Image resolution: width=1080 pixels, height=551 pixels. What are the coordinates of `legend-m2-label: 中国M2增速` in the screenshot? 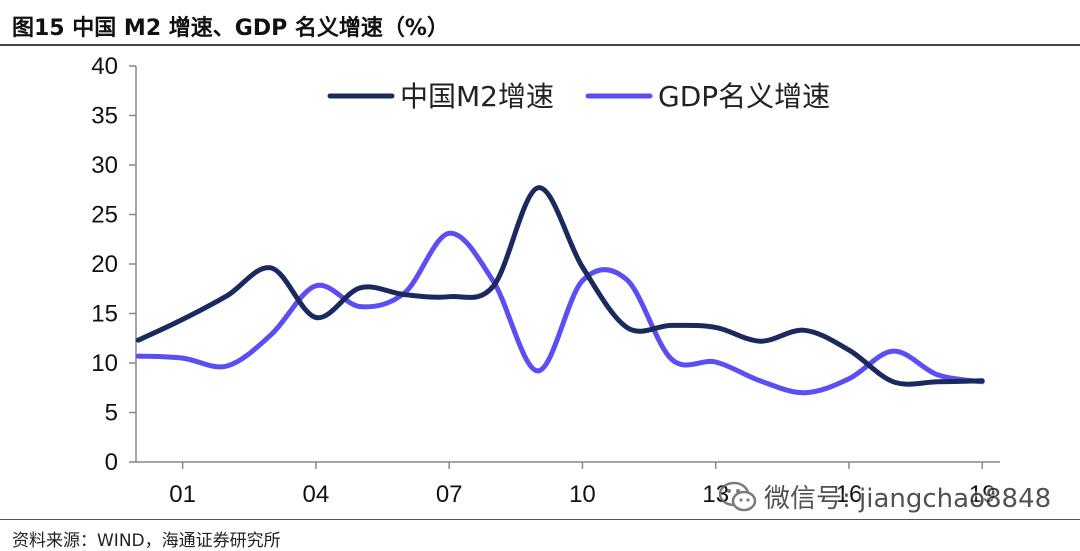 It's located at (477, 96).